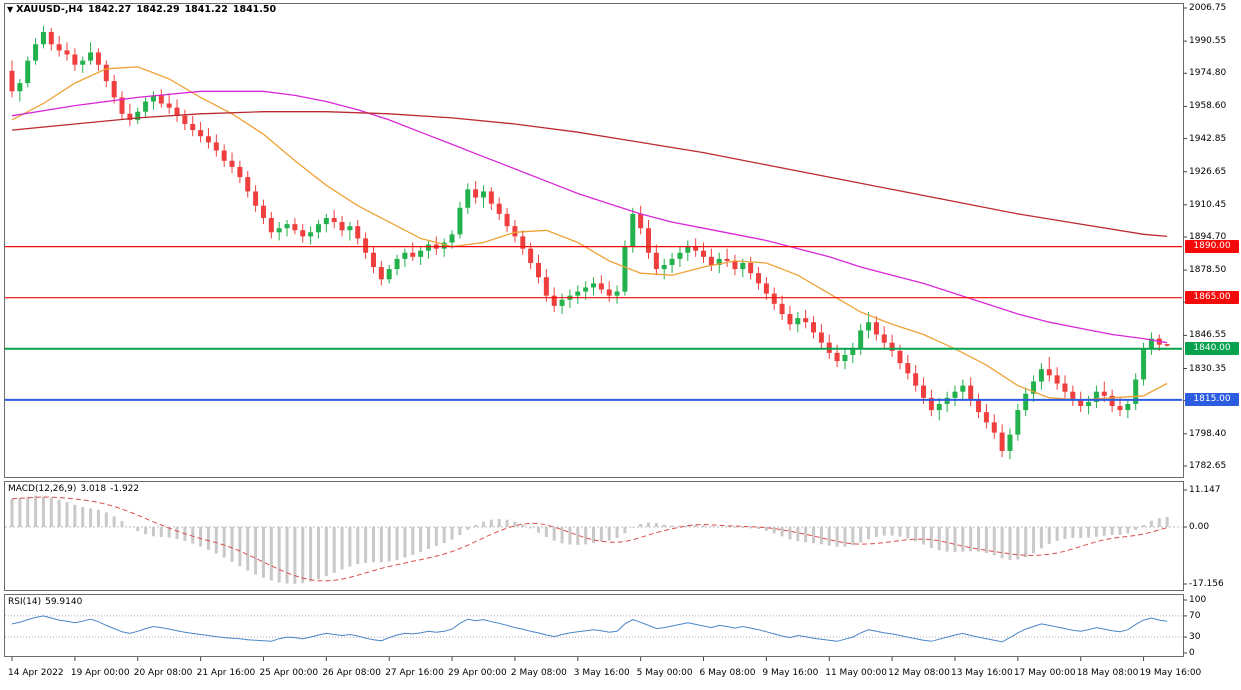 This screenshot has width=1241, height=690. I want to click on macd-indicator-label: MACD(12,26,9) 3.018 -1.922, so click(75, 489).